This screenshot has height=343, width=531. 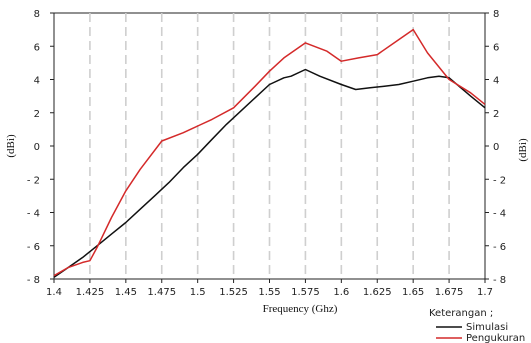 I want to click on x-tick-label: 1.425, so click(x=90, y=292).